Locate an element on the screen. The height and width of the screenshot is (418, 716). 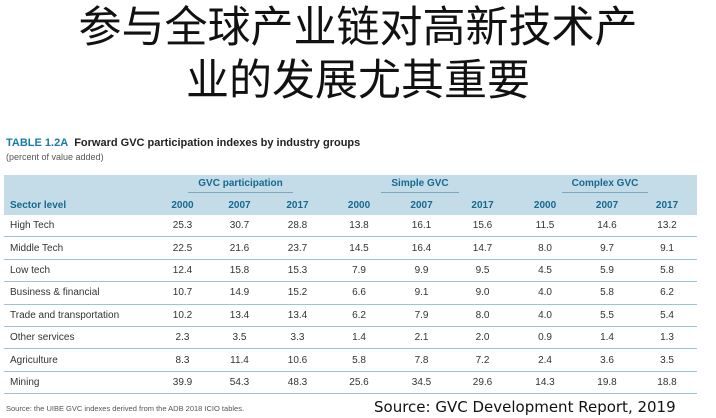
value-cell: 14.7 is located at coordinates (483, 248).